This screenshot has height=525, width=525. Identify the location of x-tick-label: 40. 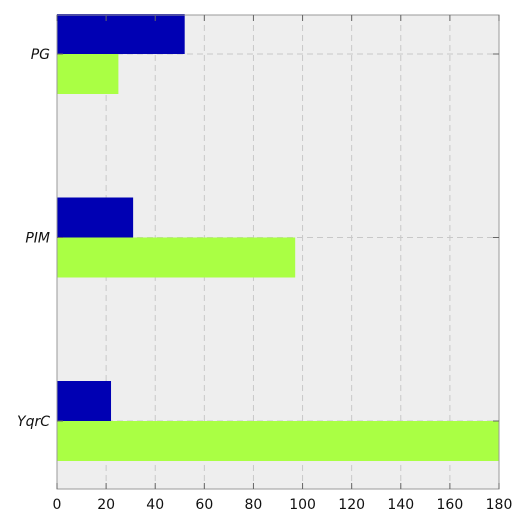
(155, 505).